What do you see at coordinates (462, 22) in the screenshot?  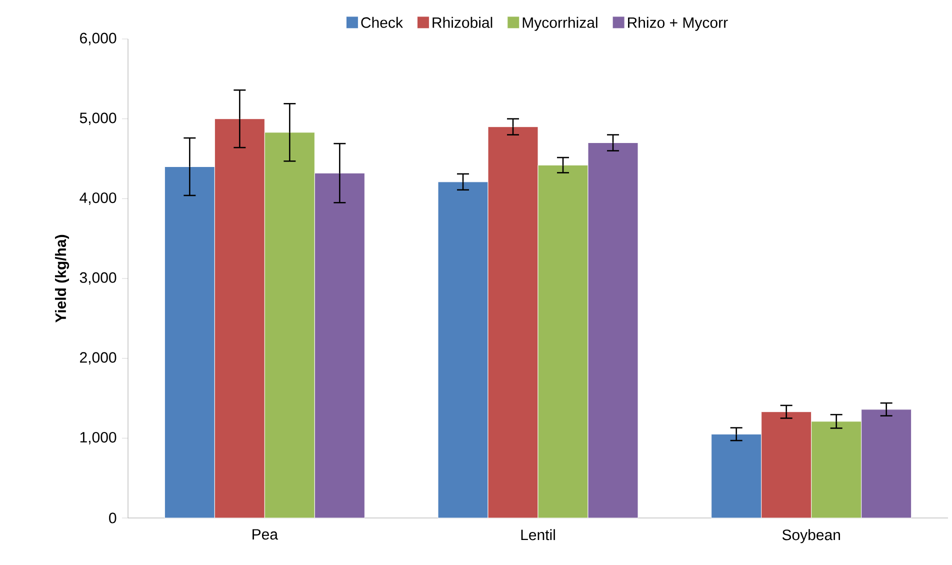 I see `legend-label: Rhizobial` at bounding box center [462, 22].